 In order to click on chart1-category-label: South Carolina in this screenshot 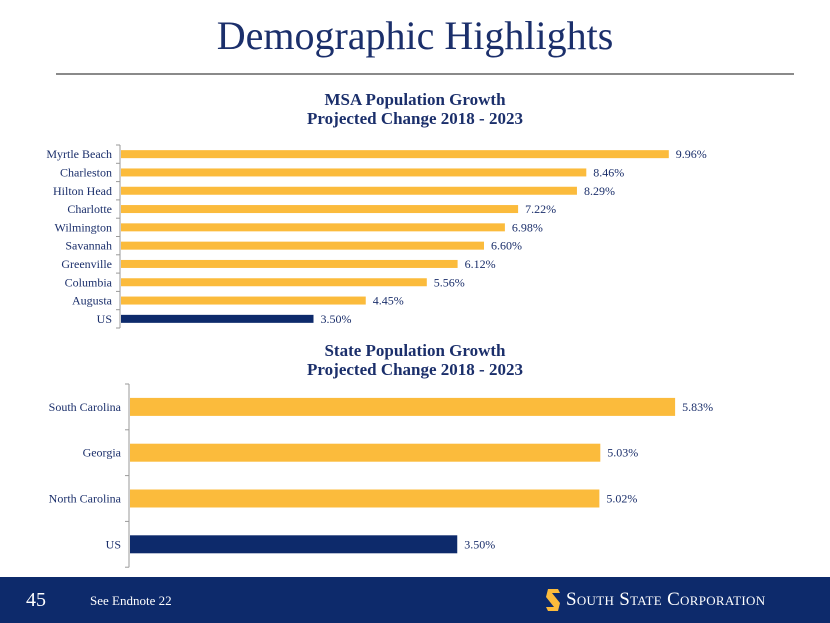, I will do `click(85, 407)`.